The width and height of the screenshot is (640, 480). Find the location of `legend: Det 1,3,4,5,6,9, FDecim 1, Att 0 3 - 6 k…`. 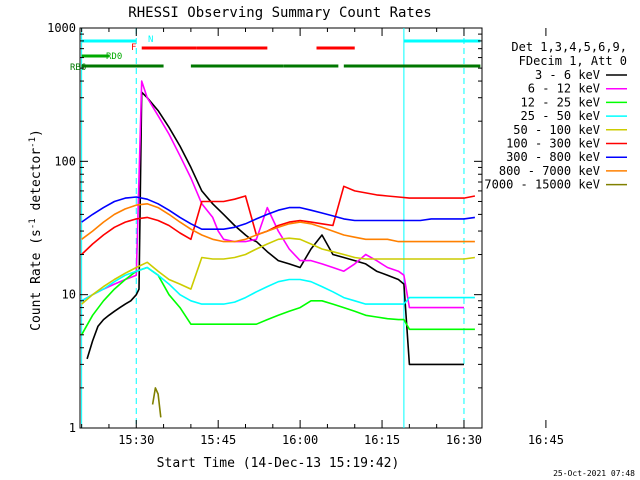

legend: Det 1,3,4,5,6,9, FDecim 1, Att 0 3 - 6 k… is located at coordinates (555, 116).